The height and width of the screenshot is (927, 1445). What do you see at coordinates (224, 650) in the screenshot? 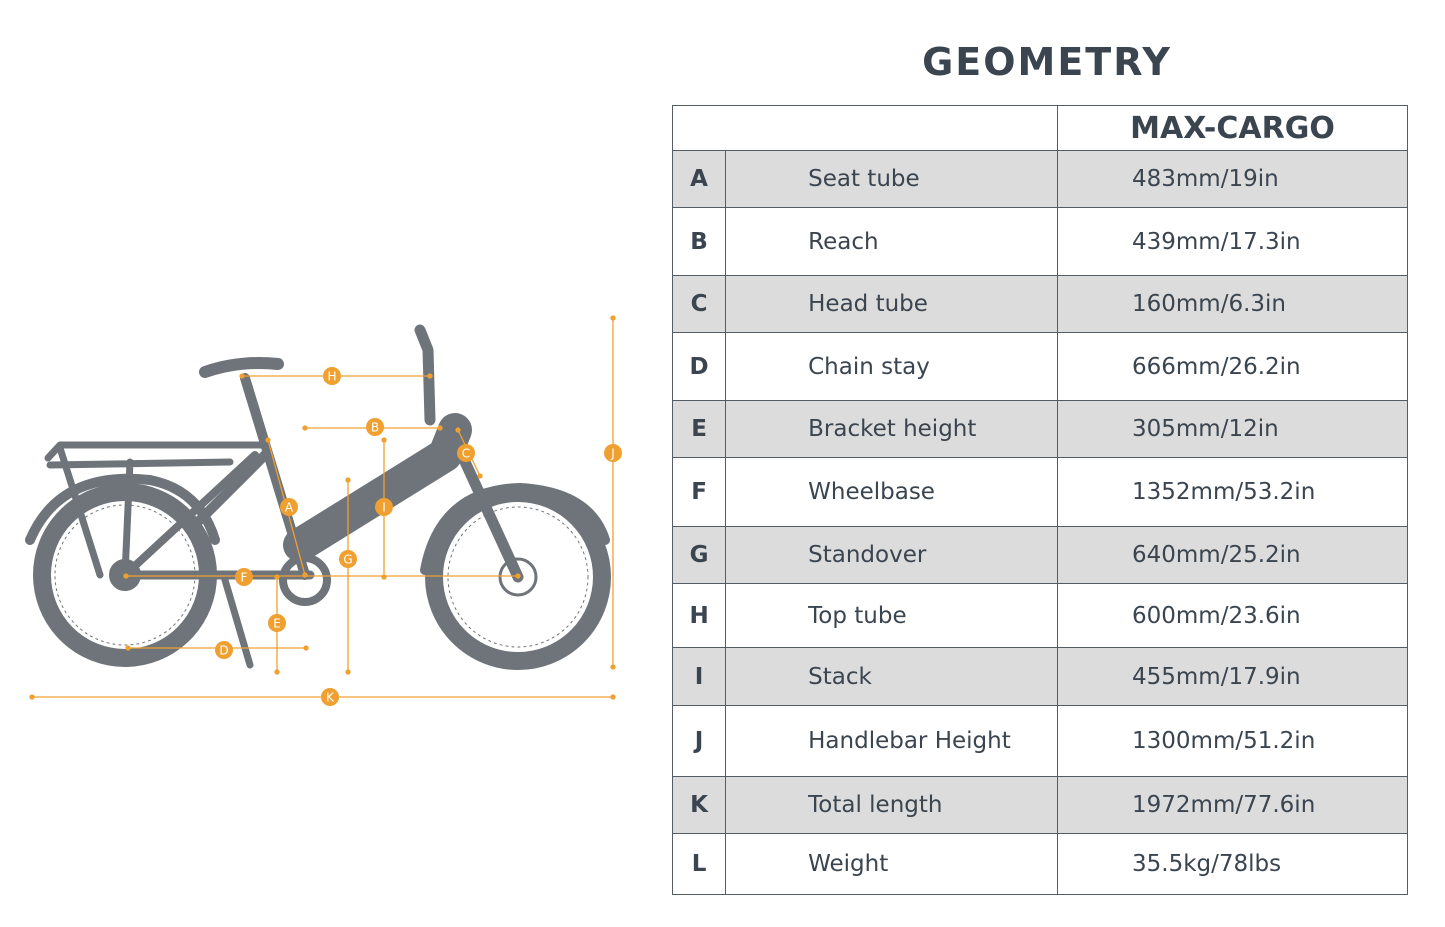
I see `marker-d: D` at bounding box center [224, 650].